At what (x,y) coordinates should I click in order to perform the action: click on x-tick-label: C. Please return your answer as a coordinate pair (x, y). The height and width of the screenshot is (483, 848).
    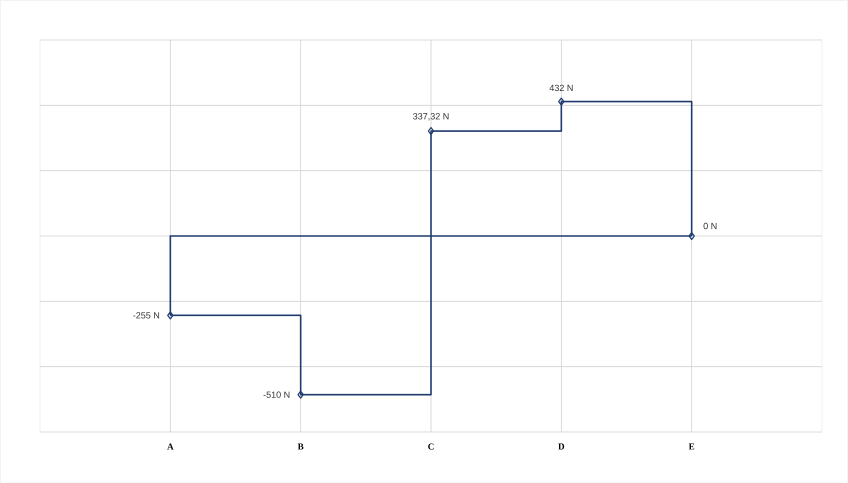
    Looking at the image, I should click on (431, 447).